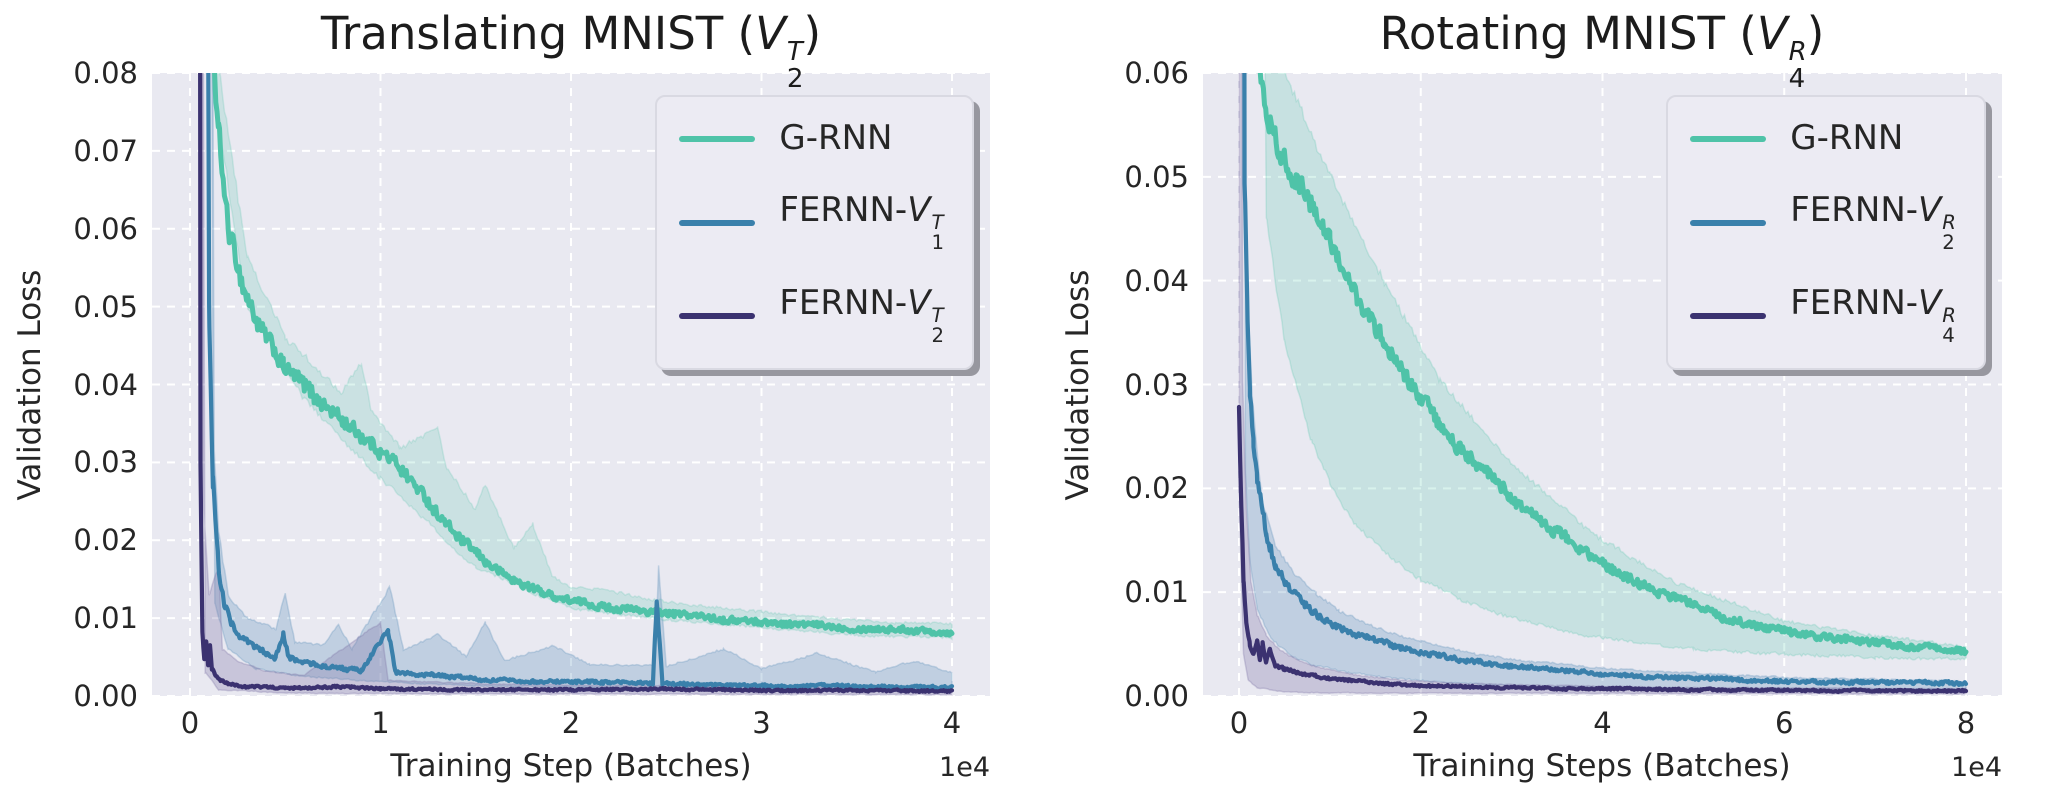 This screenshot has width=2048, height=812. I want to click on y-tick-label: 0.08, so click(105, 73).